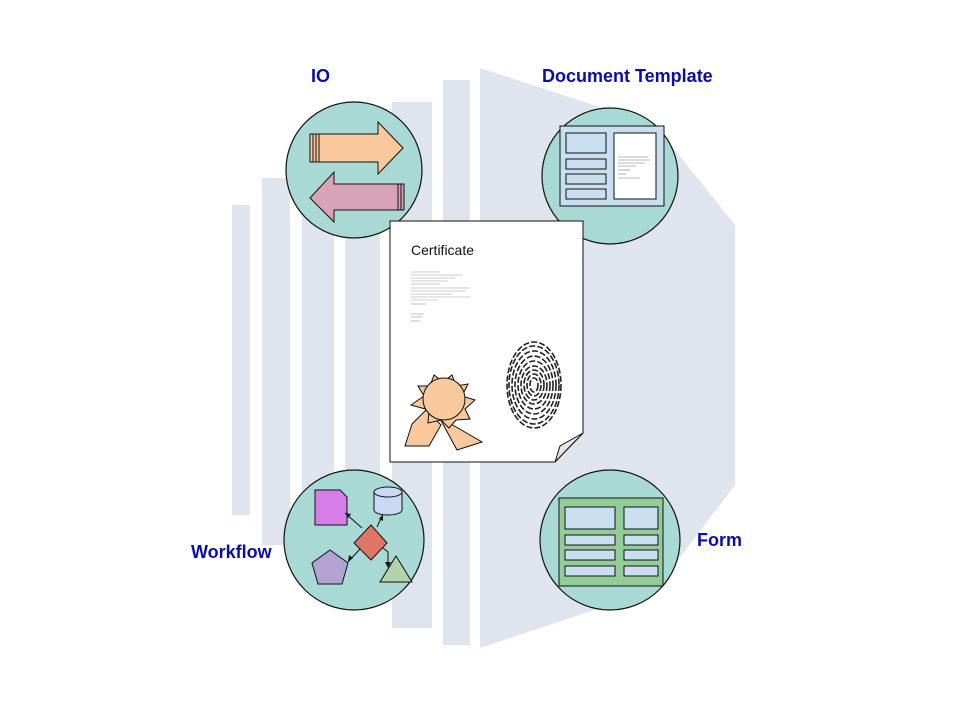 This screenshot has height=720, width=960. What do you see at coordinates (612, 166) in the screenshot?
I see `template-page-icon` at bounding box center [612, 166].